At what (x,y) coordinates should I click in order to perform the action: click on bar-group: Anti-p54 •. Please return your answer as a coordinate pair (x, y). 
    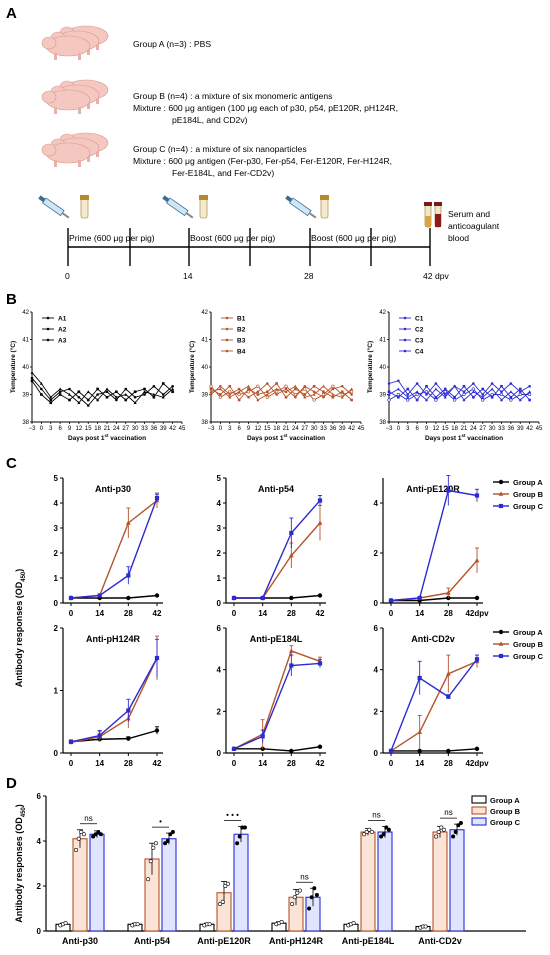
    Looking at the image, I should click on (152, 881).